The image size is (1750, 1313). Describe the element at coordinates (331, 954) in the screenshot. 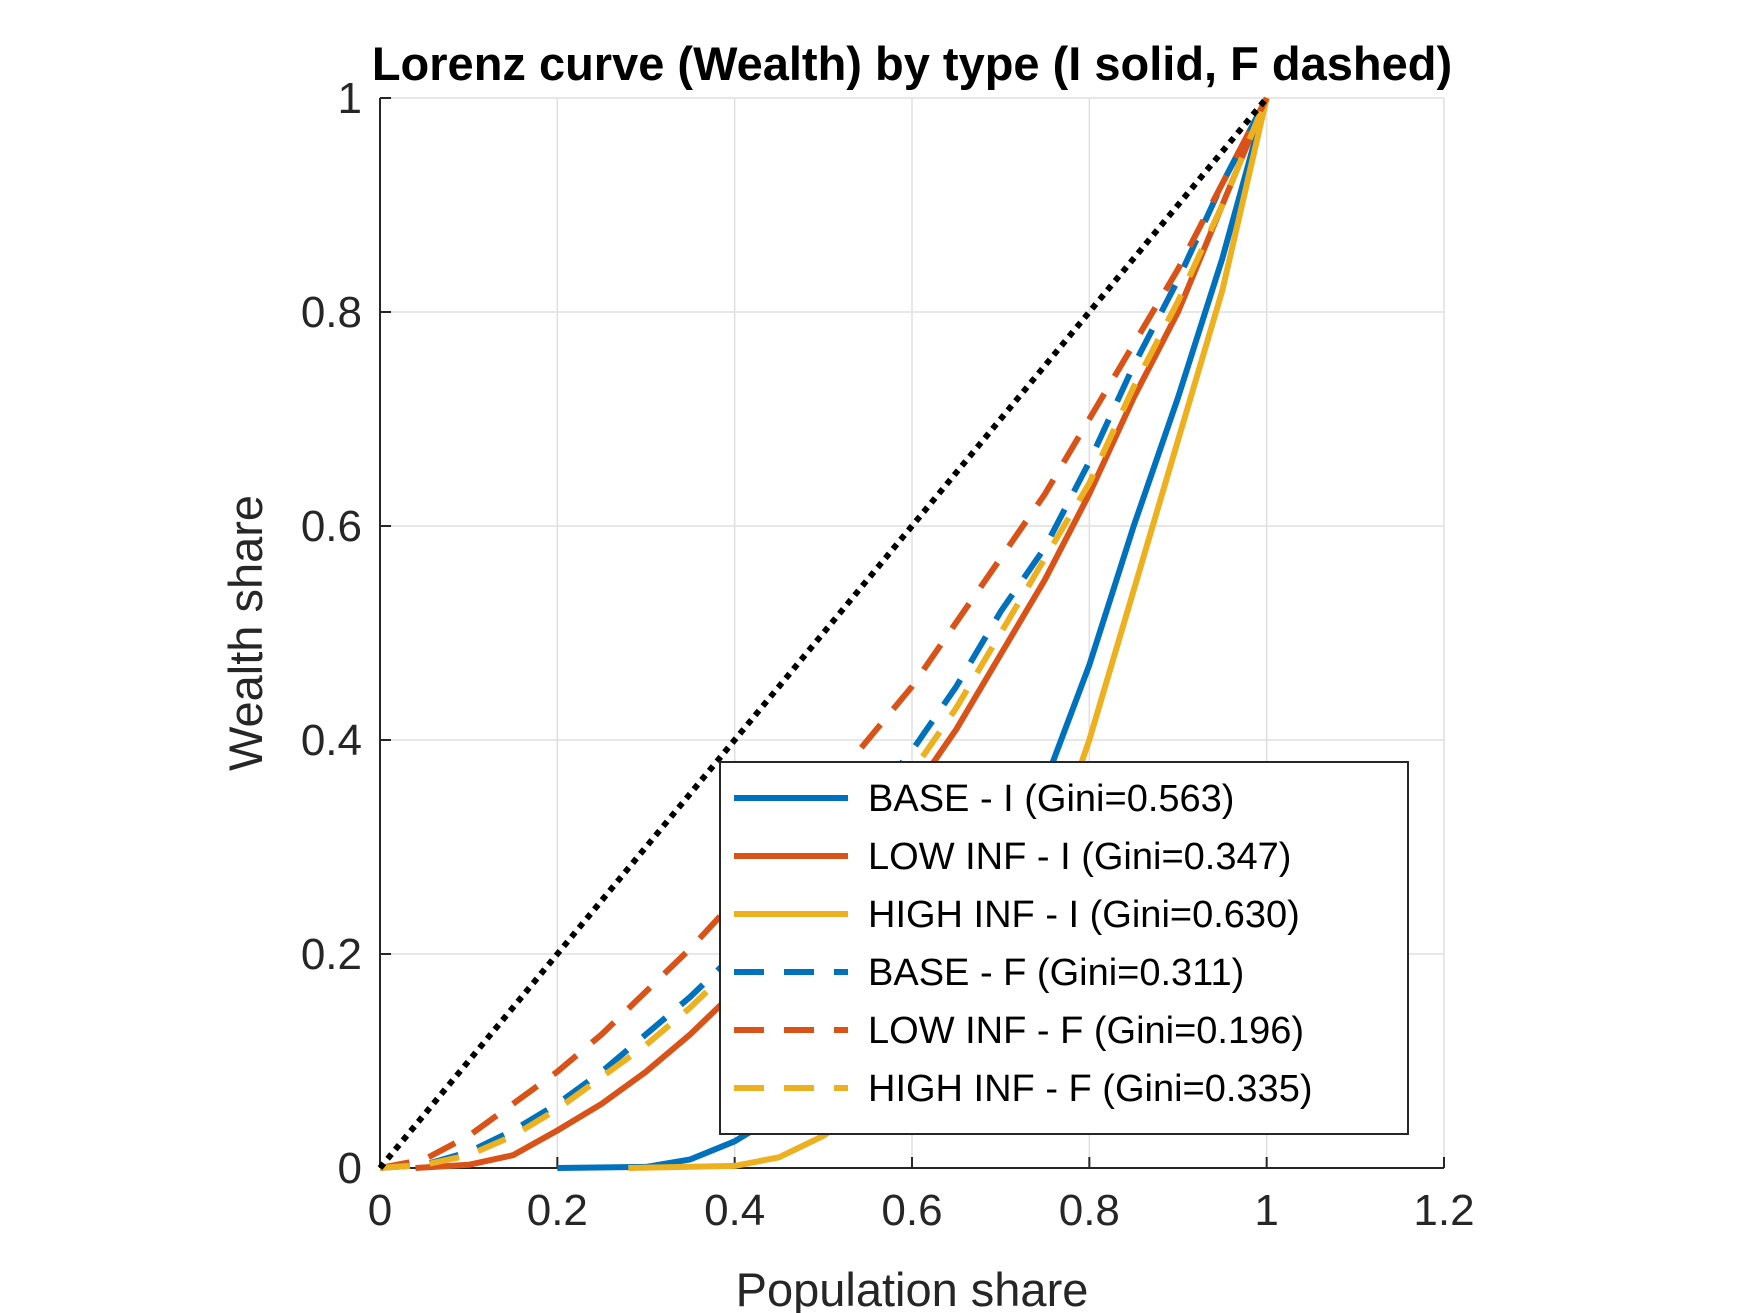

I see `y-tick-label: 0.2` at that location.